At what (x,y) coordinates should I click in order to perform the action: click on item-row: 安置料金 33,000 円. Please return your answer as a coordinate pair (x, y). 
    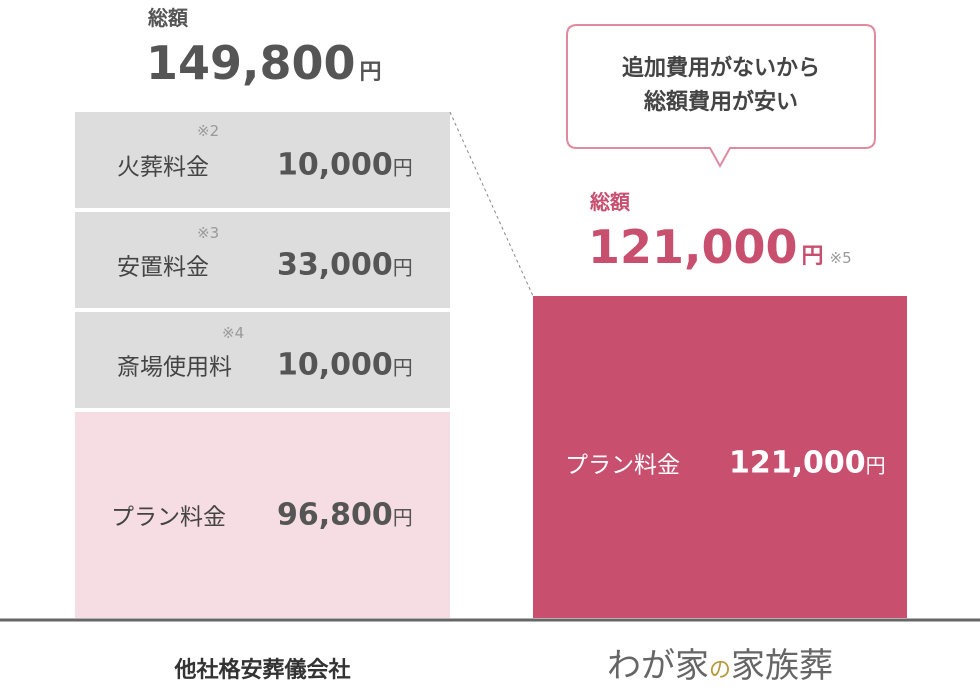
    Looking at the image, I should click on (265, 264).